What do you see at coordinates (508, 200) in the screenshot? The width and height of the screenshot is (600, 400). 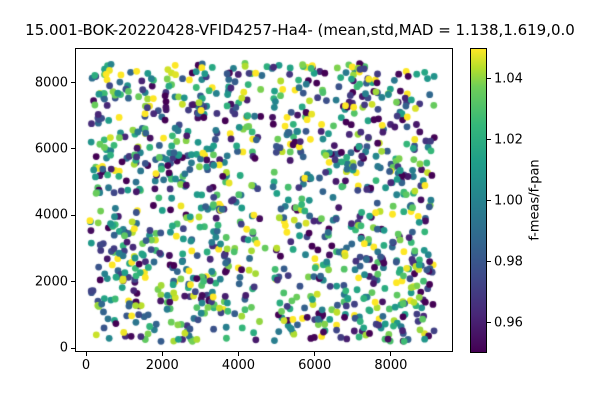 I see `colorbar-tick-label: 1.00` at bounding box center [508, 200].